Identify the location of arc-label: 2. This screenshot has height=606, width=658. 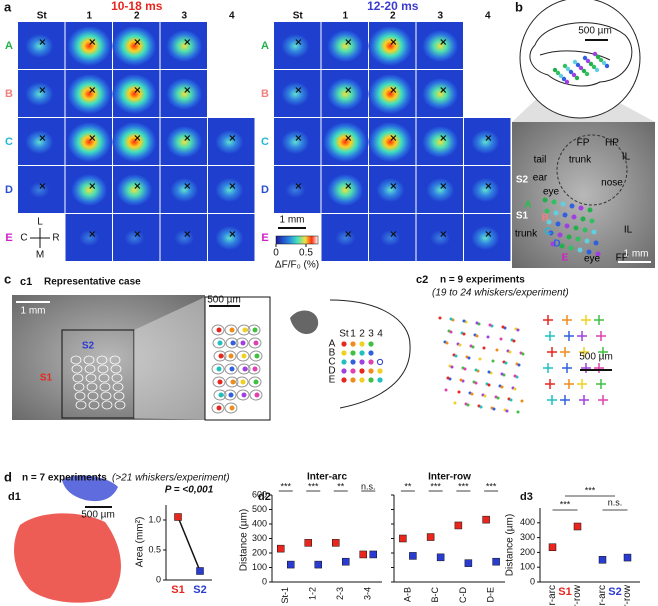
(362, 334).